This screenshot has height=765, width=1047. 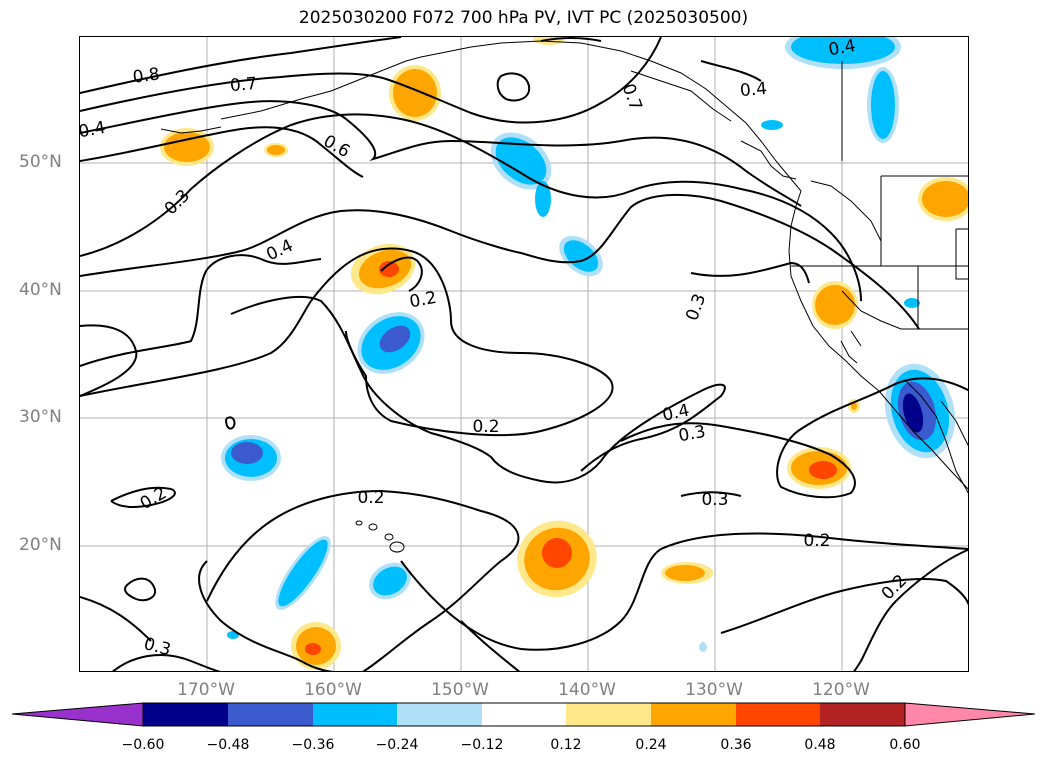 What do you see at coordinates (714, 690) in the screenshot?
I see `lon-label-130w: 130°W` at bounding box center [714, 690].